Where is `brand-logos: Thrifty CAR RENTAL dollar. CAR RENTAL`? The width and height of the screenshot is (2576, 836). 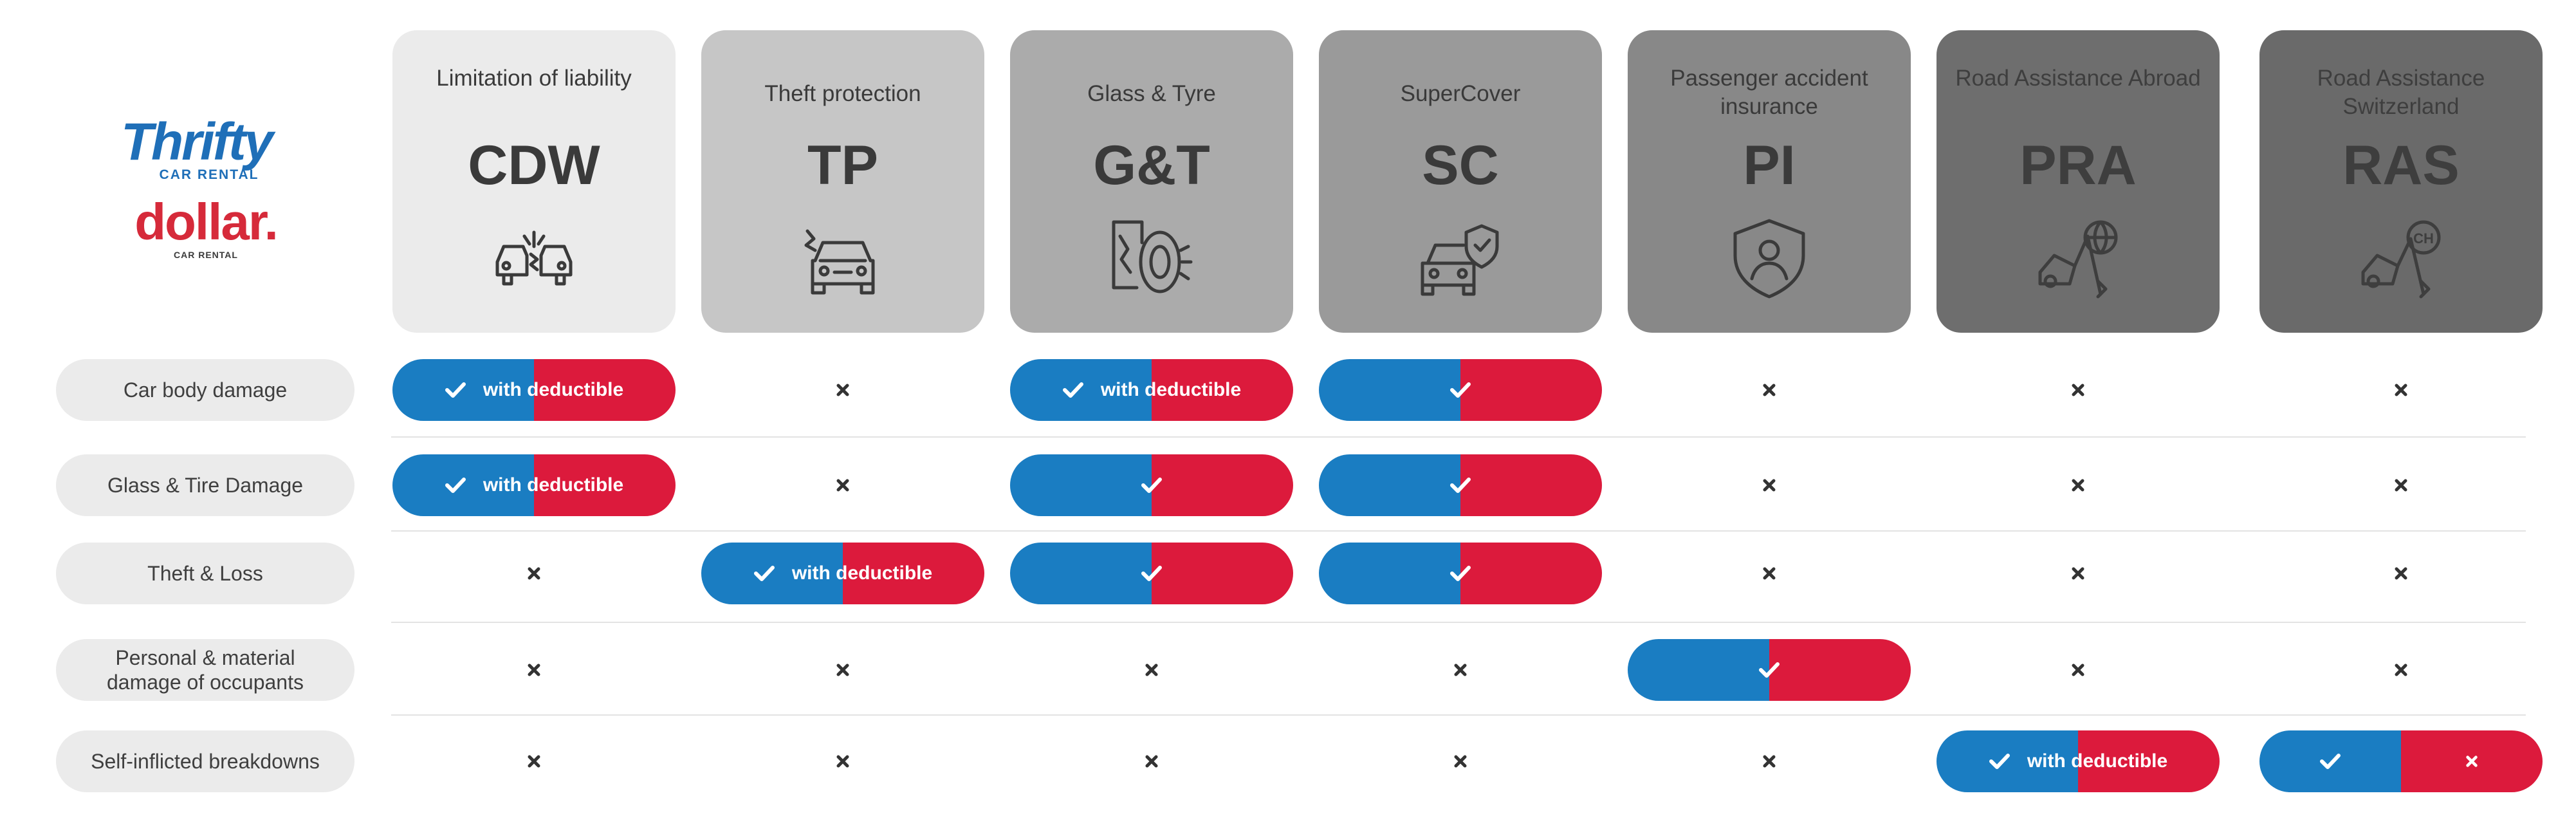
brand-logos: Thrifty CAR RENTAL dollar. CAR RENTAL is located at coordinates (209, 193).